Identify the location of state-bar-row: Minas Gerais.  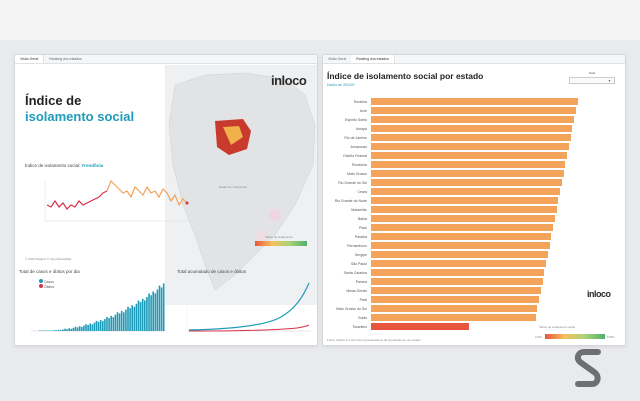
(432, 290).